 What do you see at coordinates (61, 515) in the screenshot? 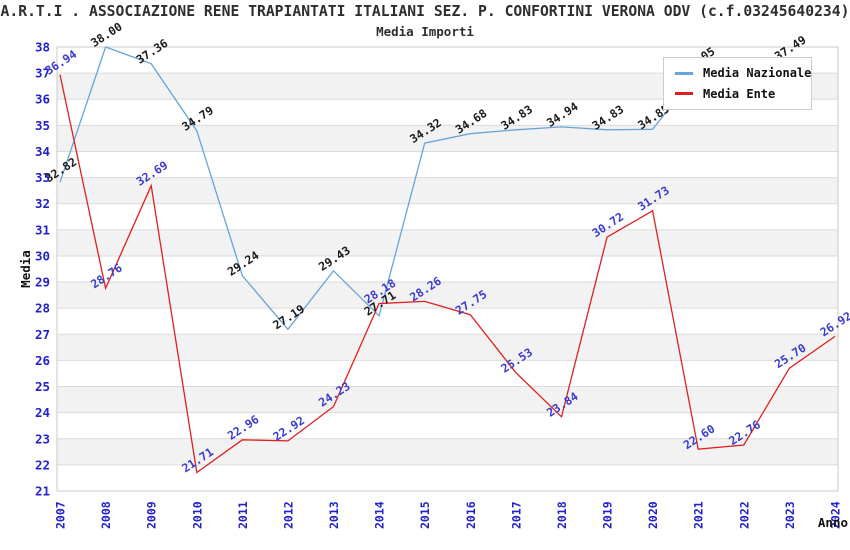
I see `x-tick-label: 2007` at bounding box center [61, 515].